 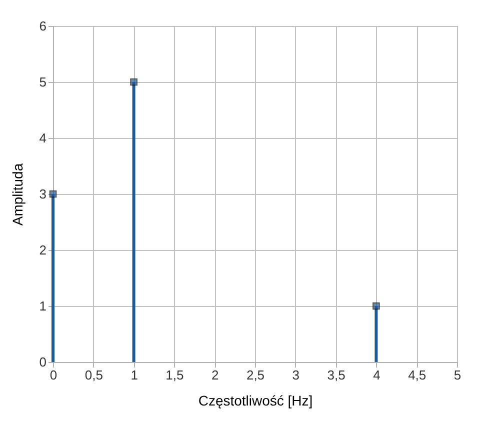 I want to click on x-tick-label: 0, so click(x=54, y=375).